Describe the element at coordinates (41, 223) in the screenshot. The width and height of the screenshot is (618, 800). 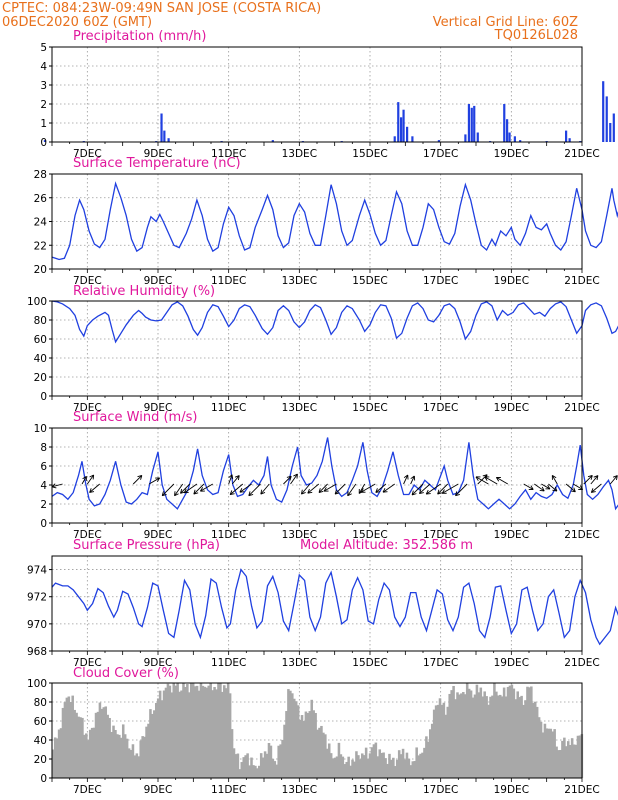
I see `y-tick-label: 24` at that location.